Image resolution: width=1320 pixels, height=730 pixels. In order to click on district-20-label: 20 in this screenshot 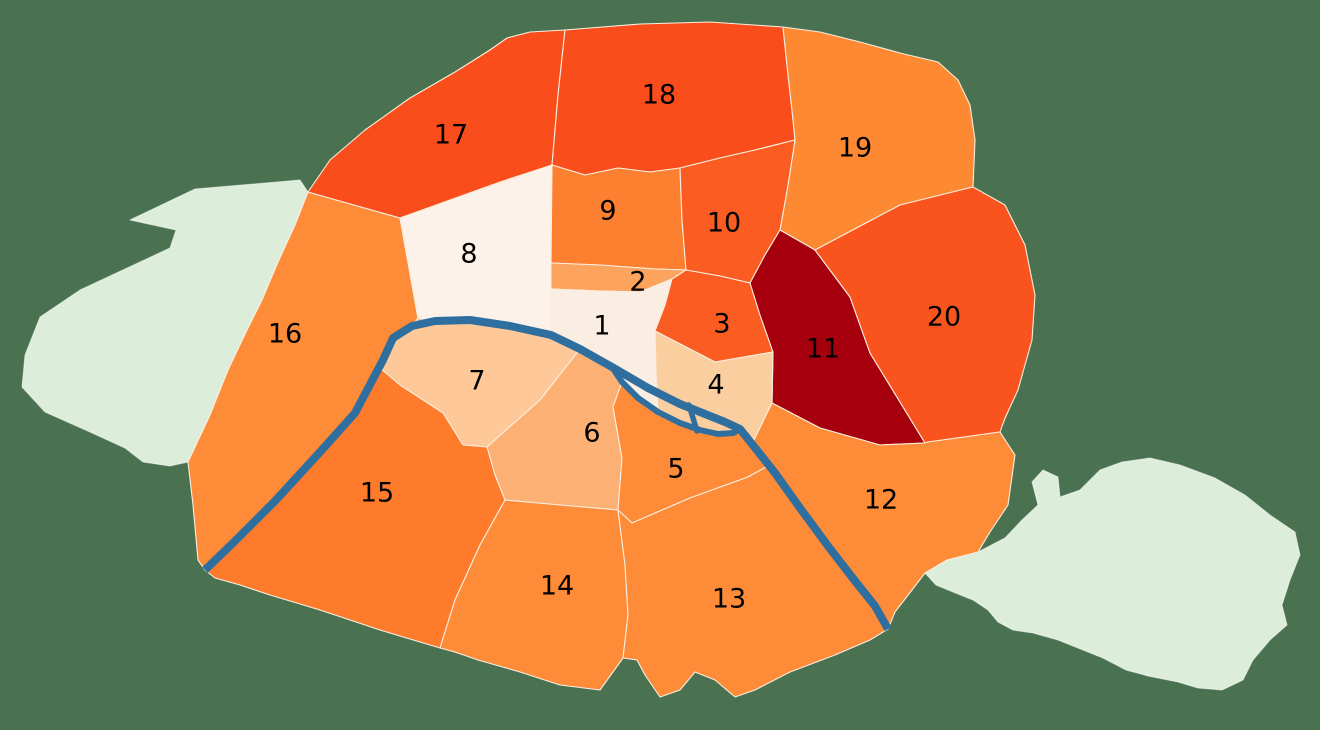, I will do `click(944, 317)`.